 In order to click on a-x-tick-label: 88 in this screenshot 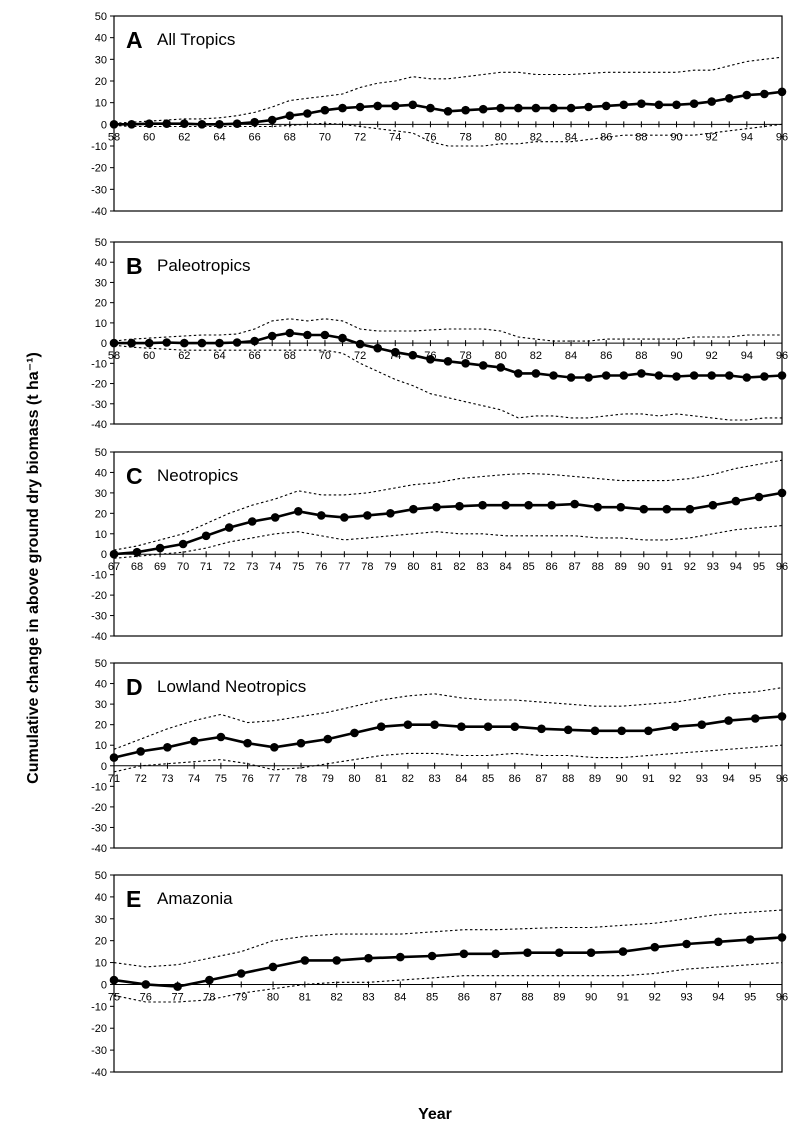, I will do `click(641, 137)`.